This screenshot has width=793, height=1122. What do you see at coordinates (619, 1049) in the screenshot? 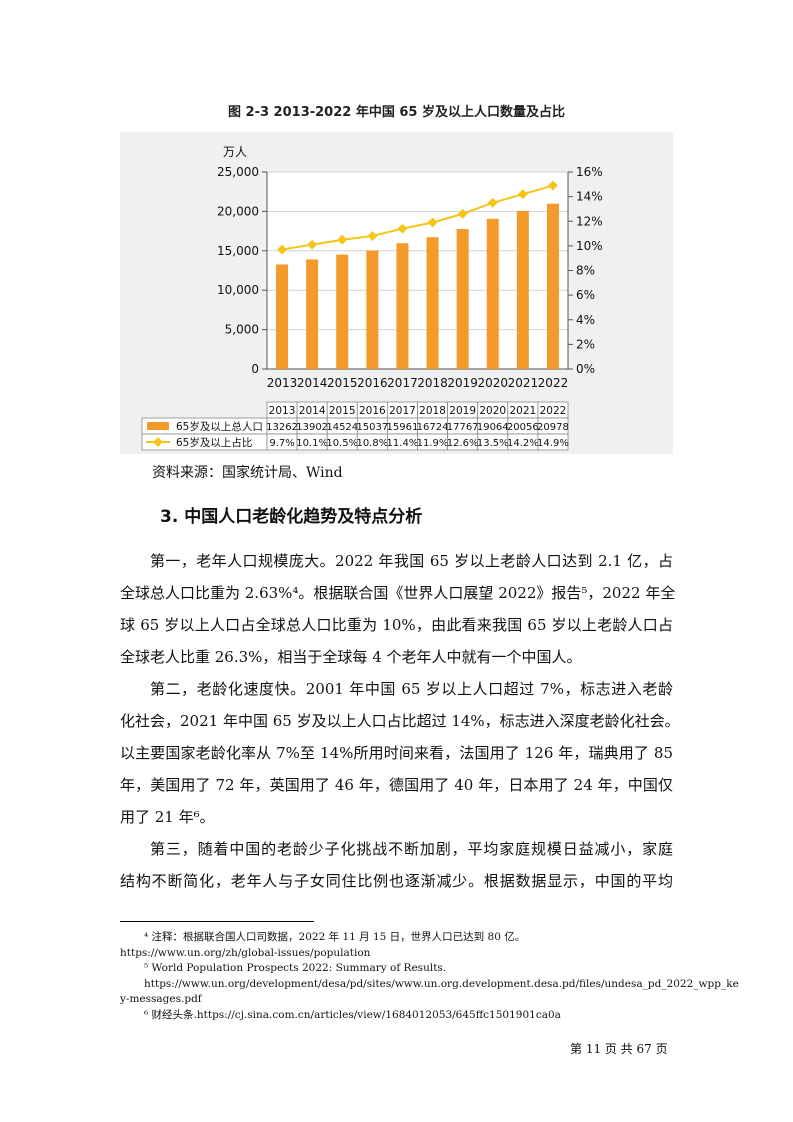
I see `page-number: 第 11 页 共 67 页` at bounding box center [619, 1049].